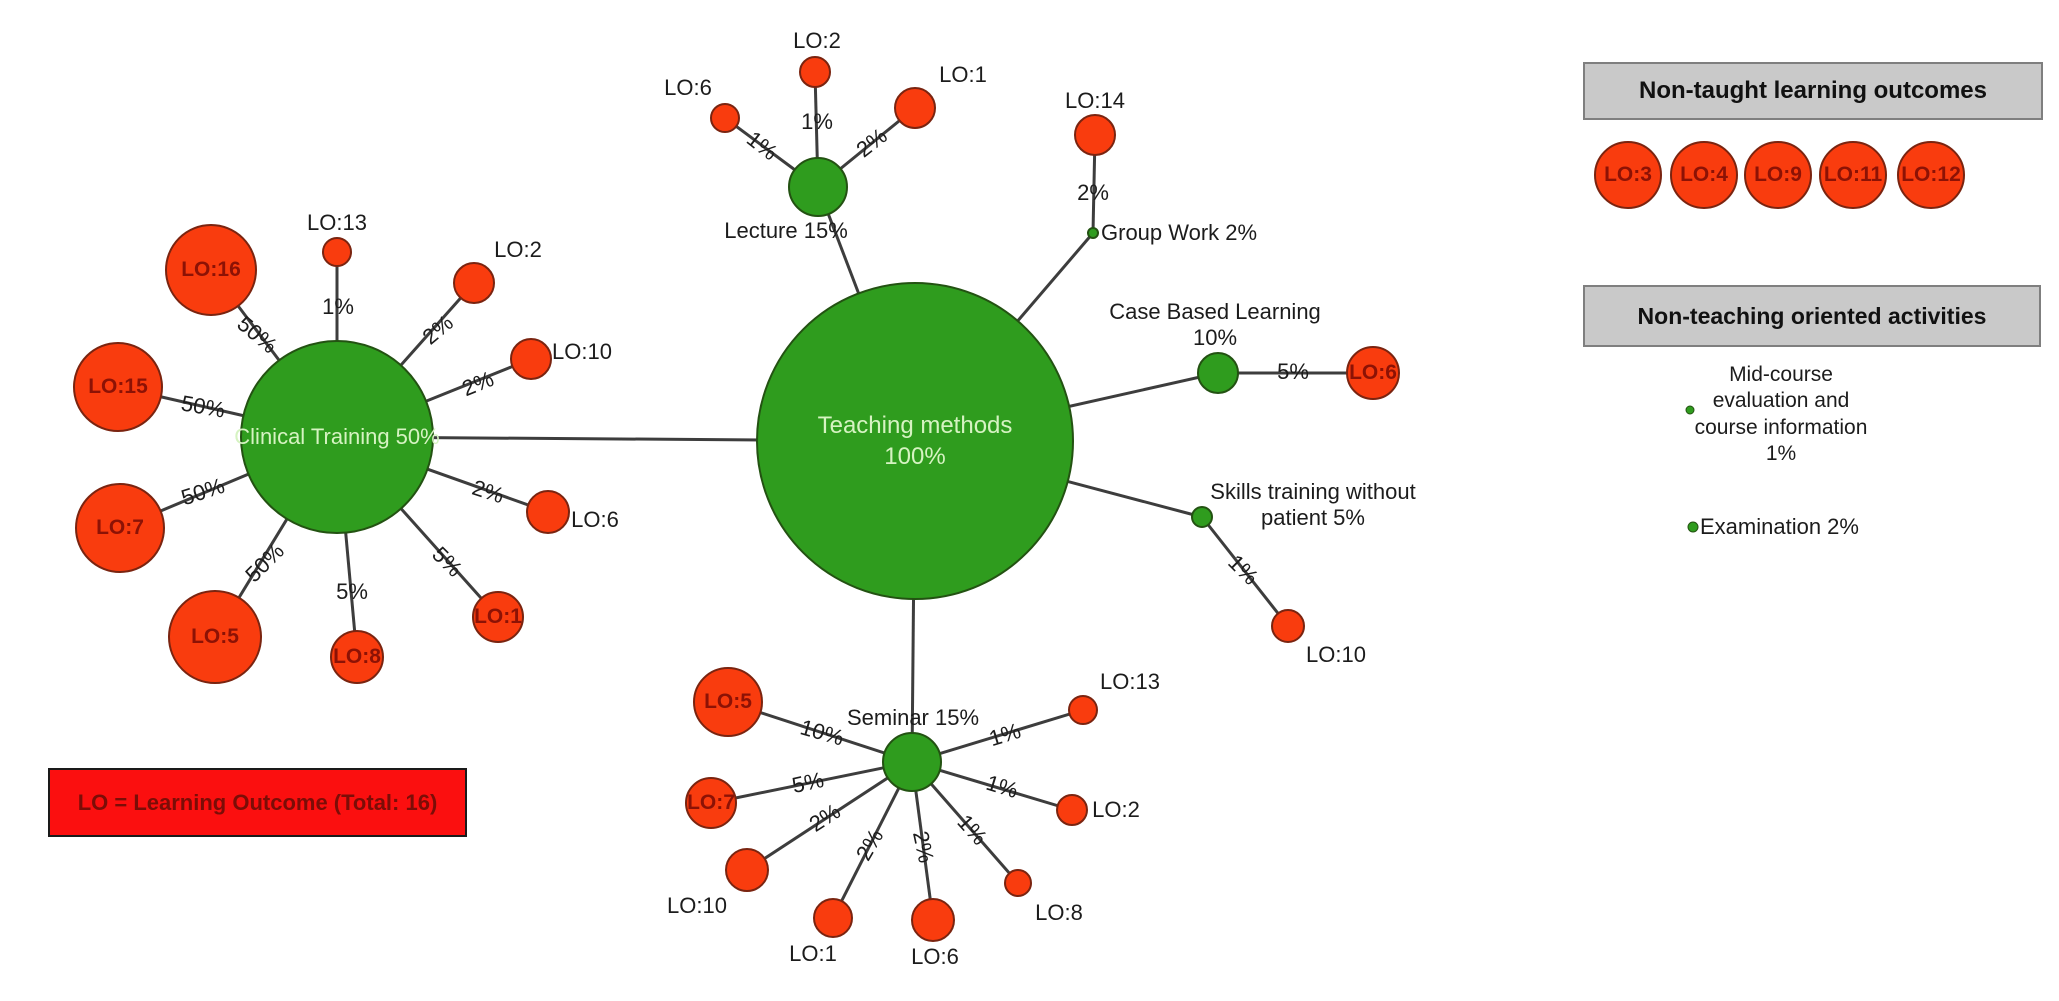 Image resolution: width=2059 pixels, height=1001 pixels. I want to click on clinical-lo8-circle: LO:8, so click(357, 657).